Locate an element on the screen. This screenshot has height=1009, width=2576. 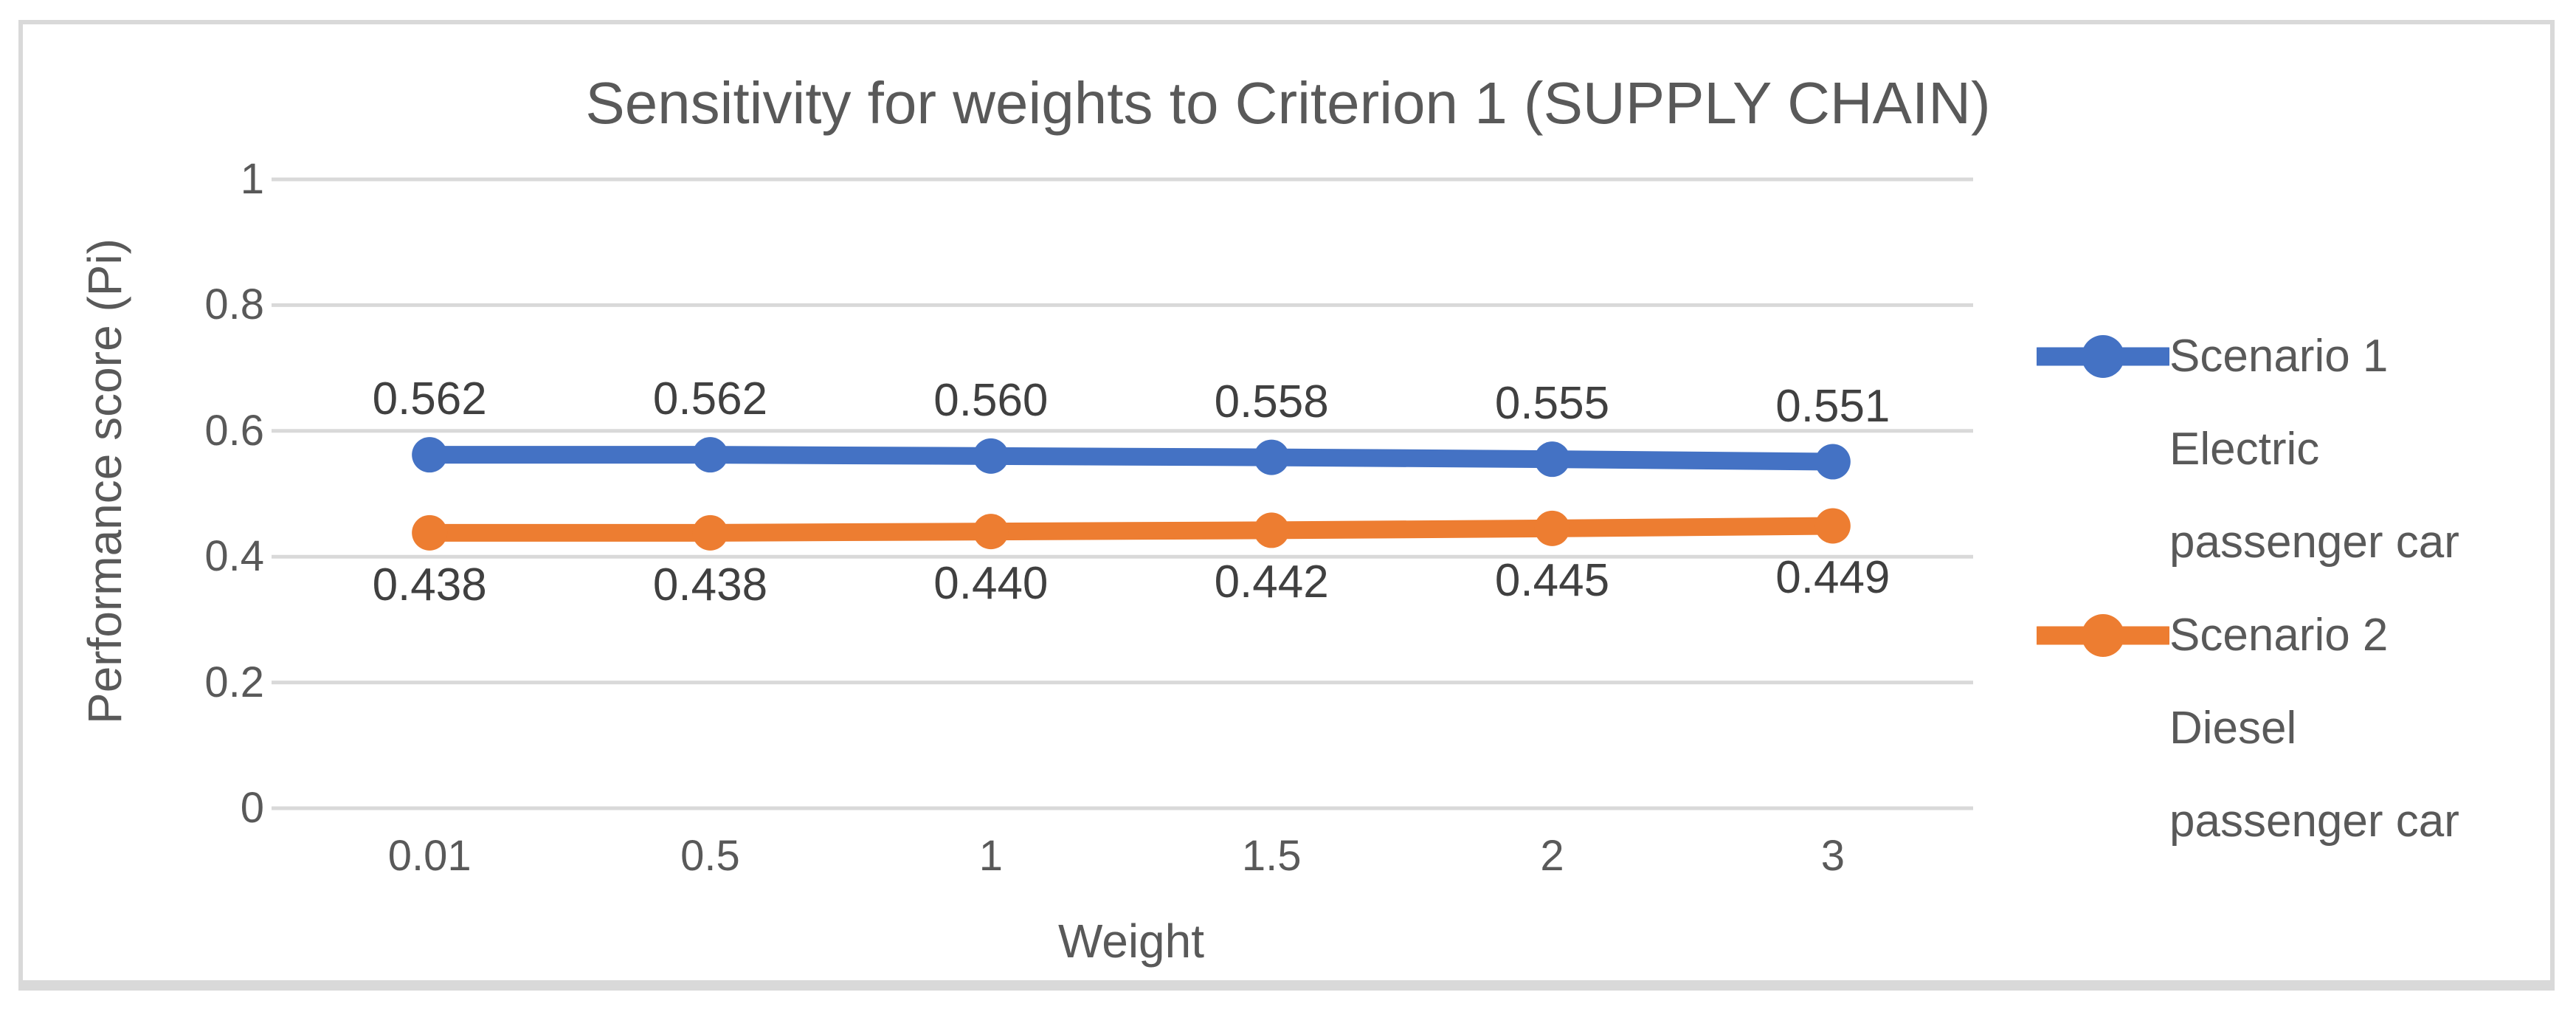
x-tick-label: 2 is located at coordinates (1552, 856).